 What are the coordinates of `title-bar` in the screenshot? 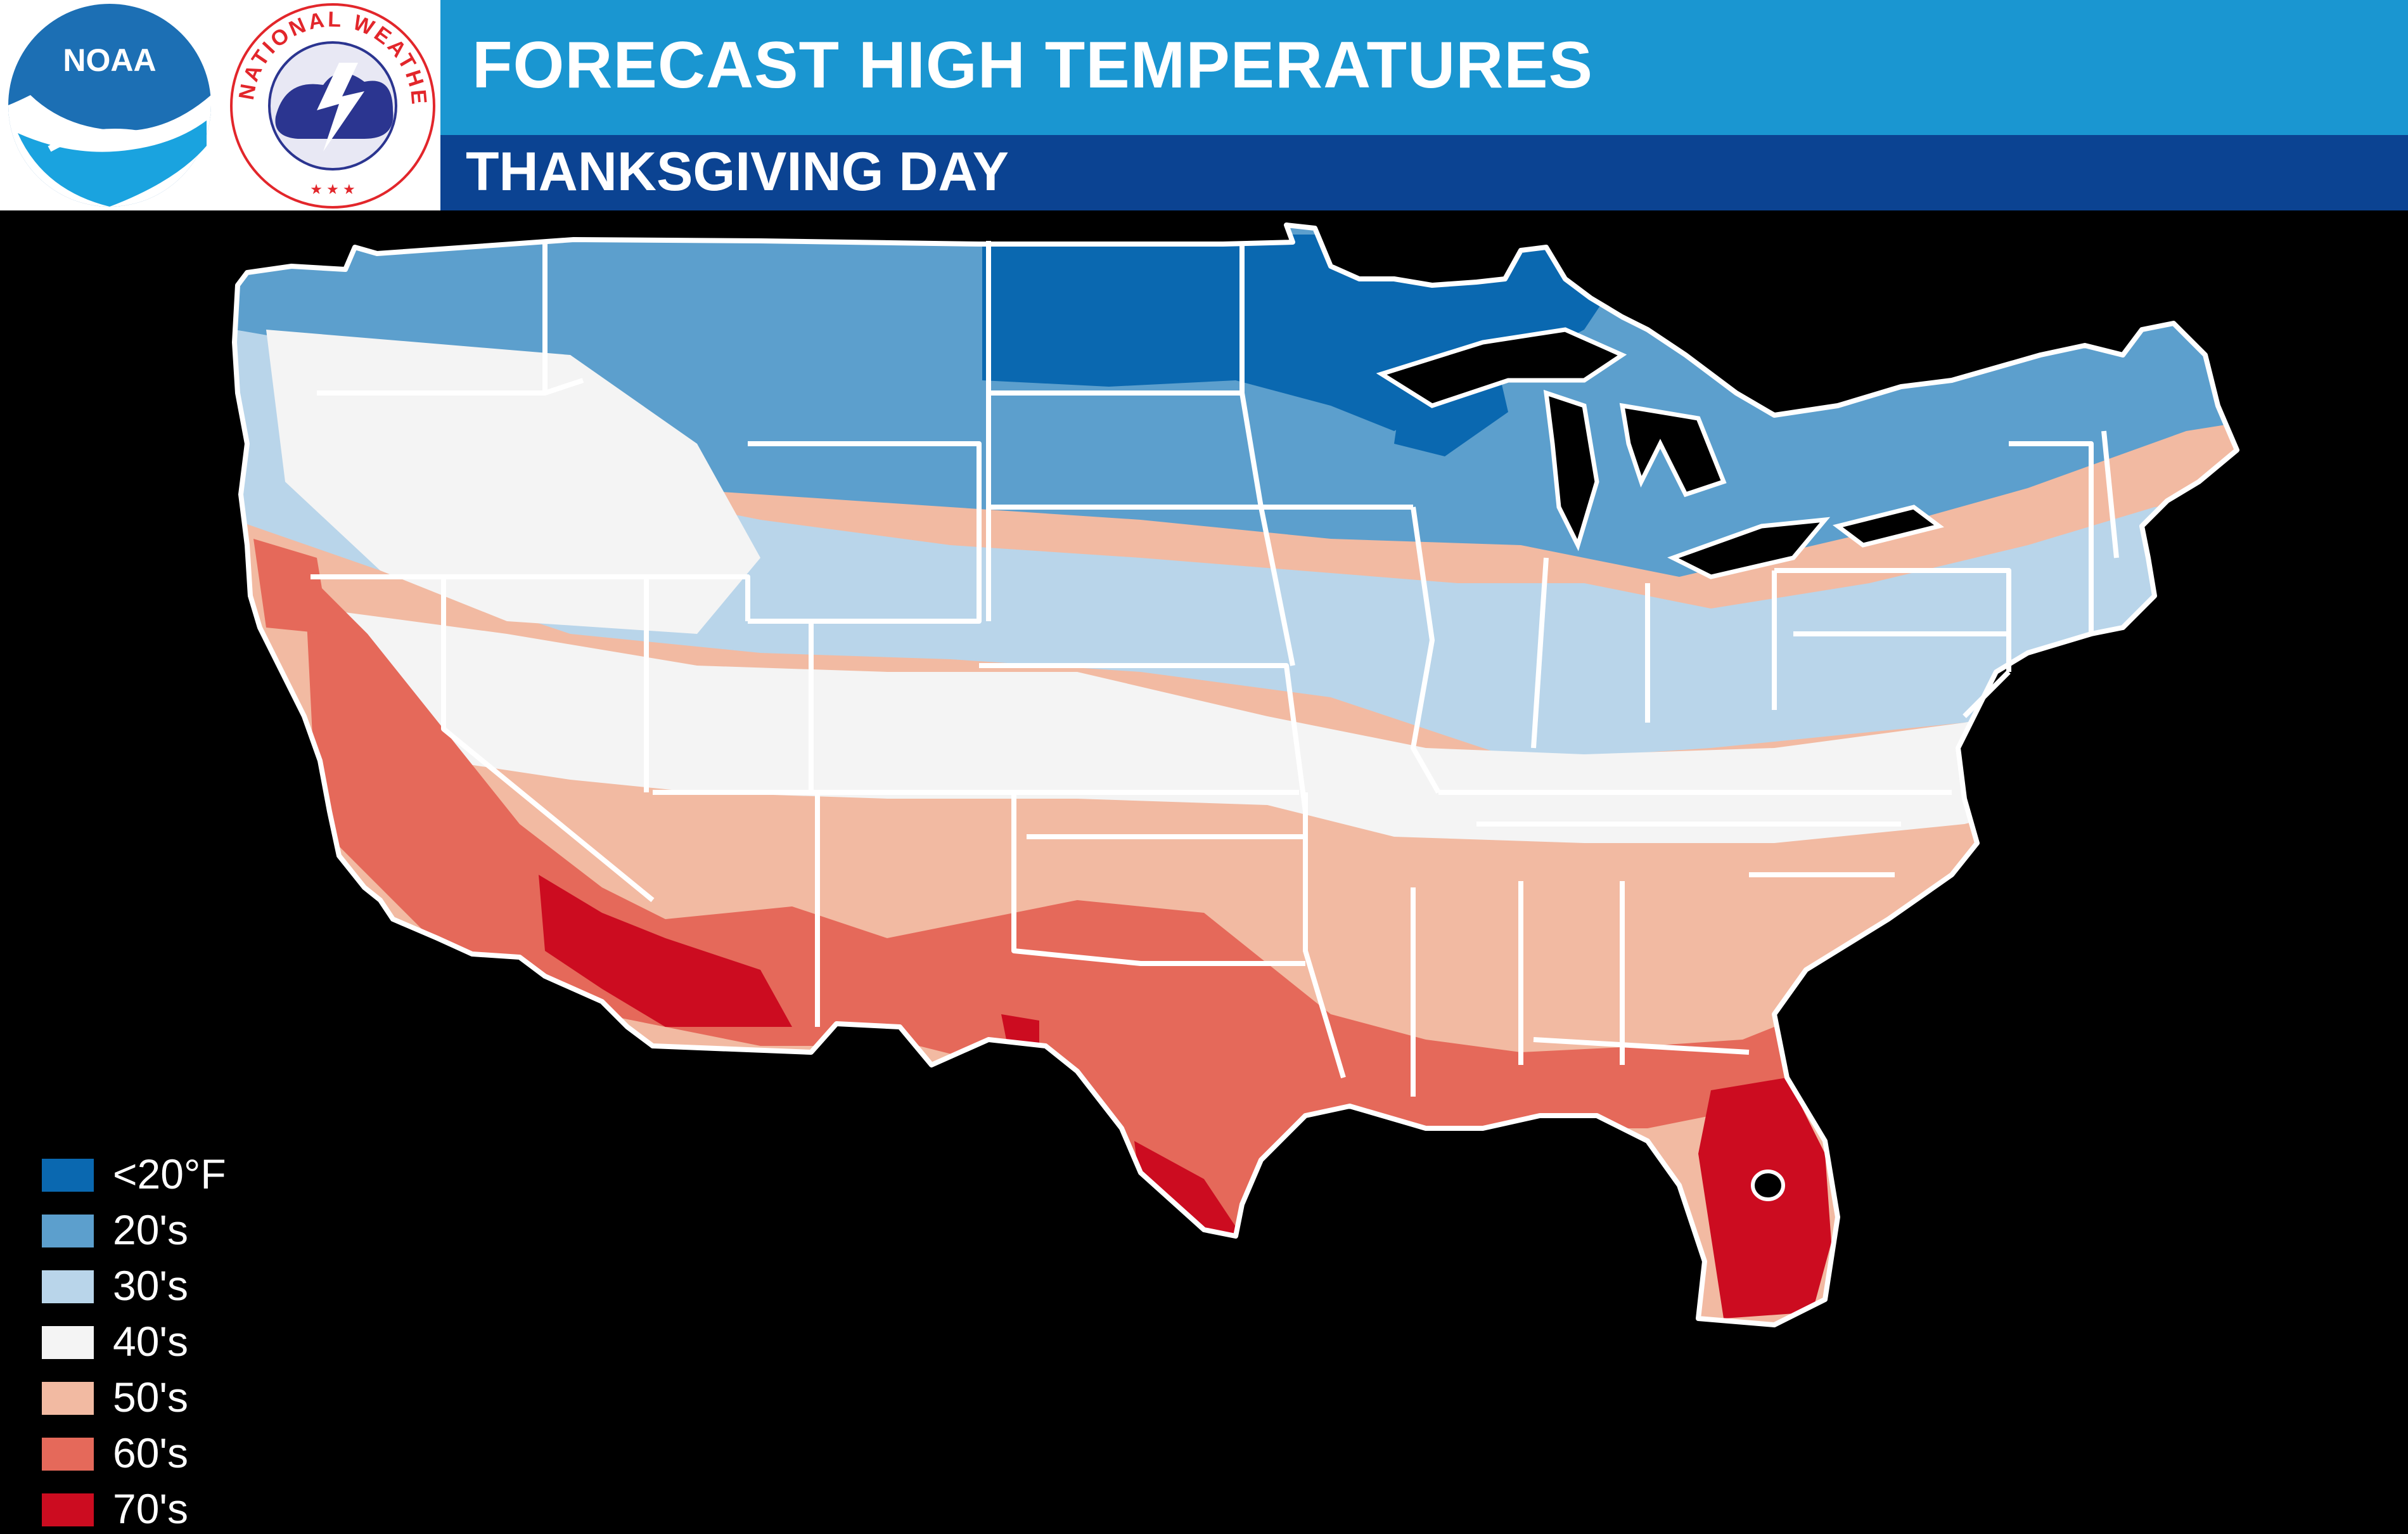 It's located at (1424, 67).